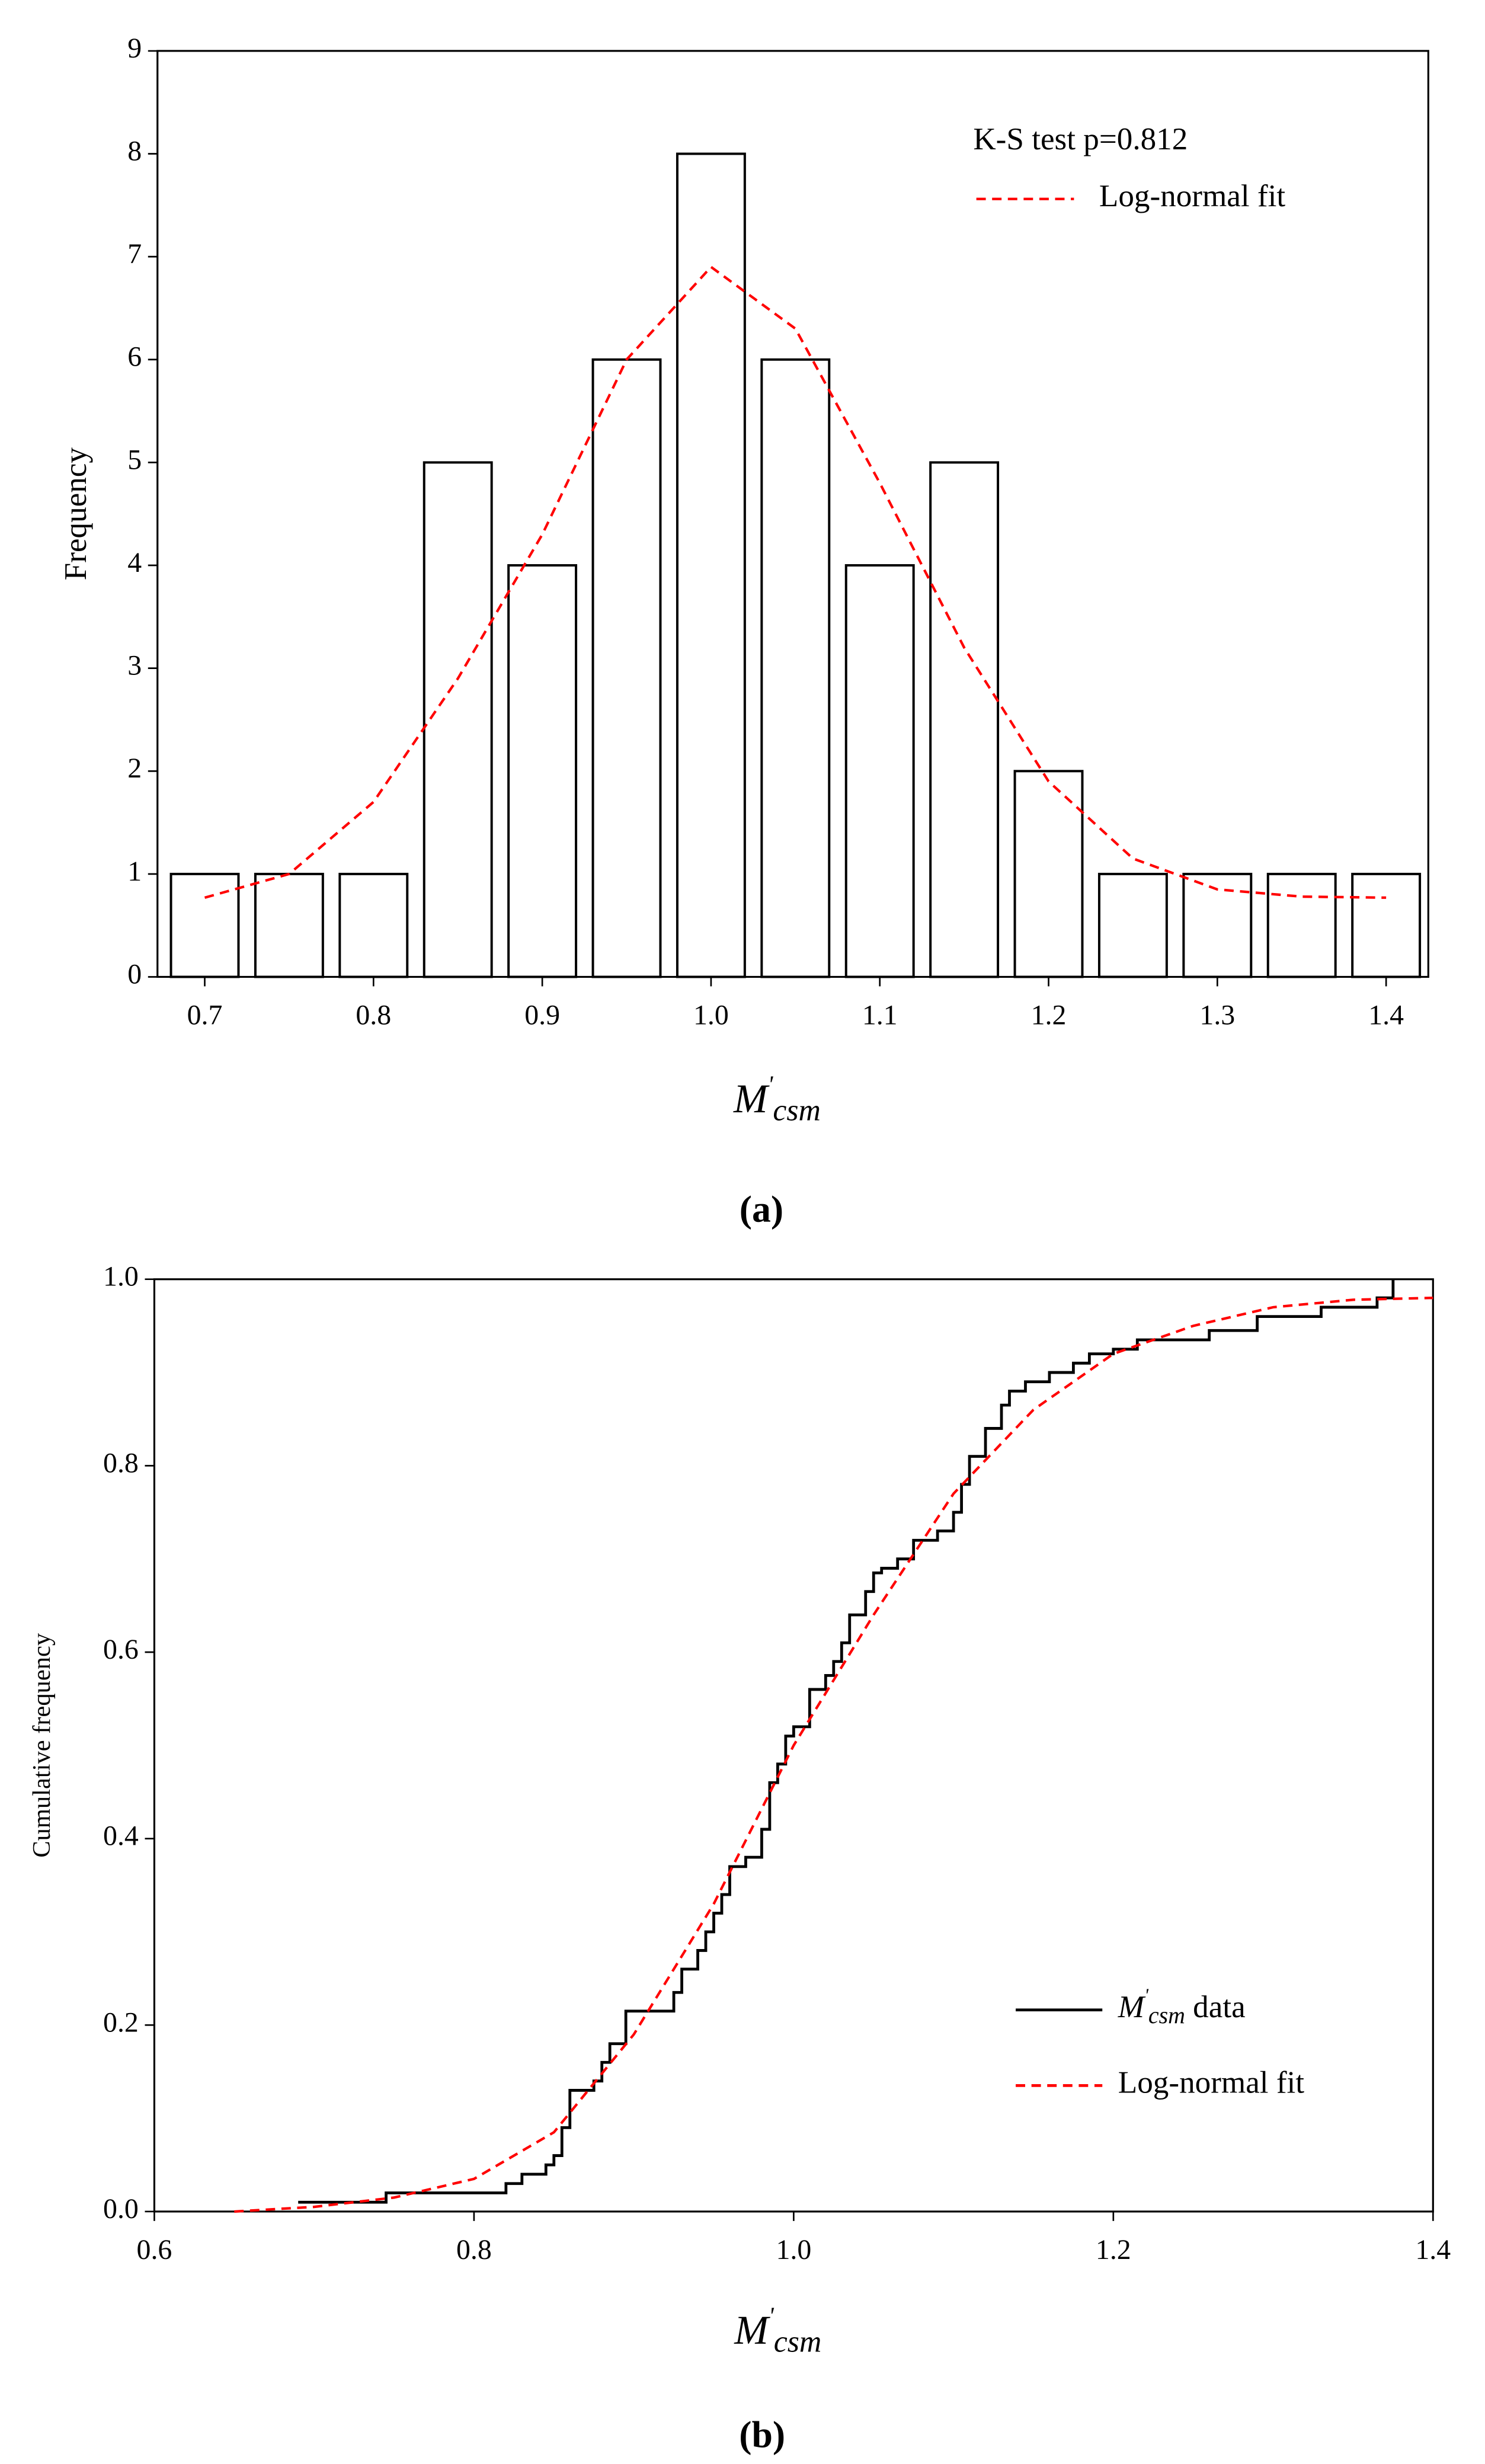  Describe the element at coordinates (121, 1836) in the screenshot. I see `y-tick-label: 0.4` at that location.